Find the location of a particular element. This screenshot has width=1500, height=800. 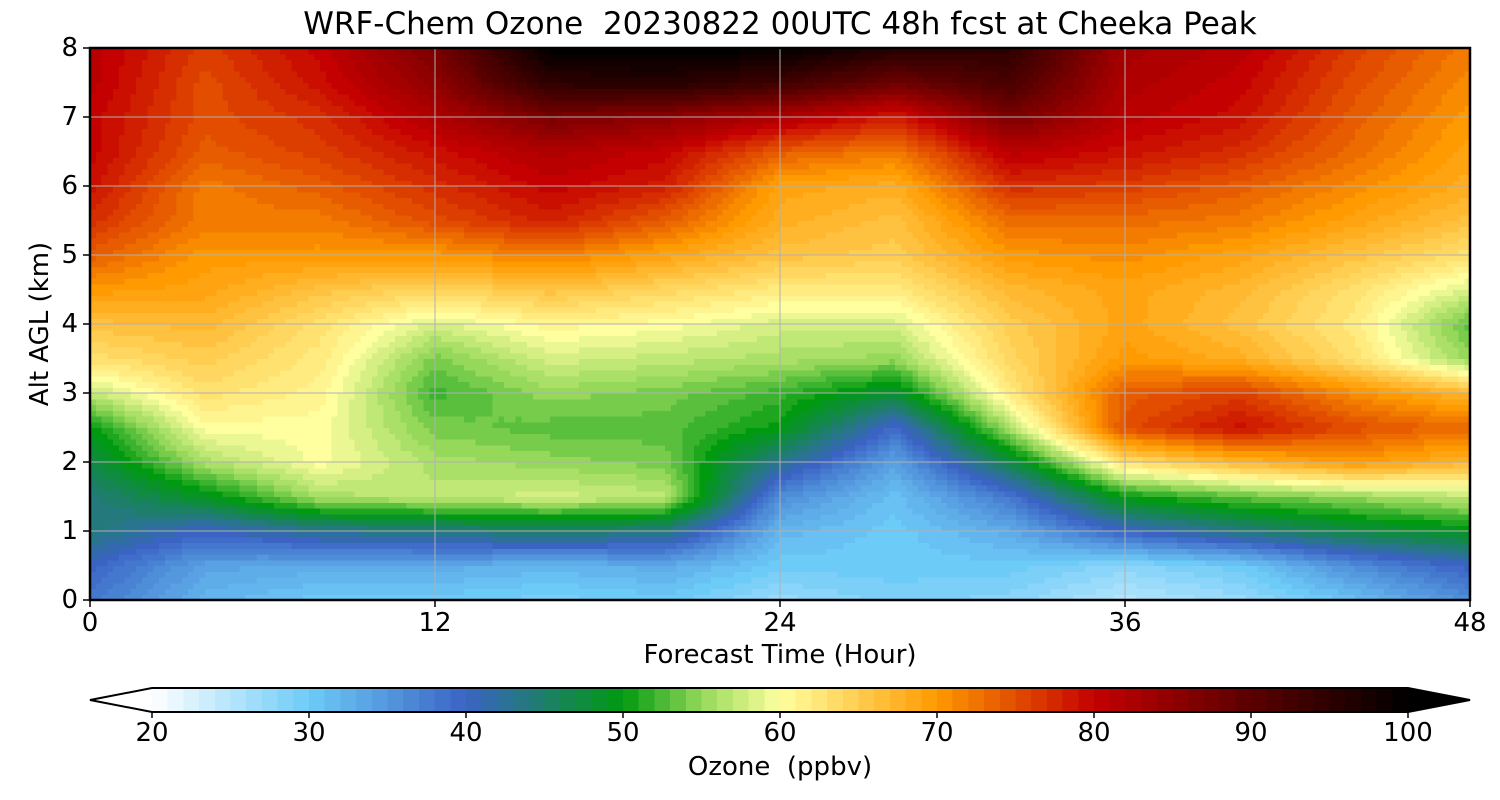

colorbar-high-extension is located at coordinates (1439, 700).